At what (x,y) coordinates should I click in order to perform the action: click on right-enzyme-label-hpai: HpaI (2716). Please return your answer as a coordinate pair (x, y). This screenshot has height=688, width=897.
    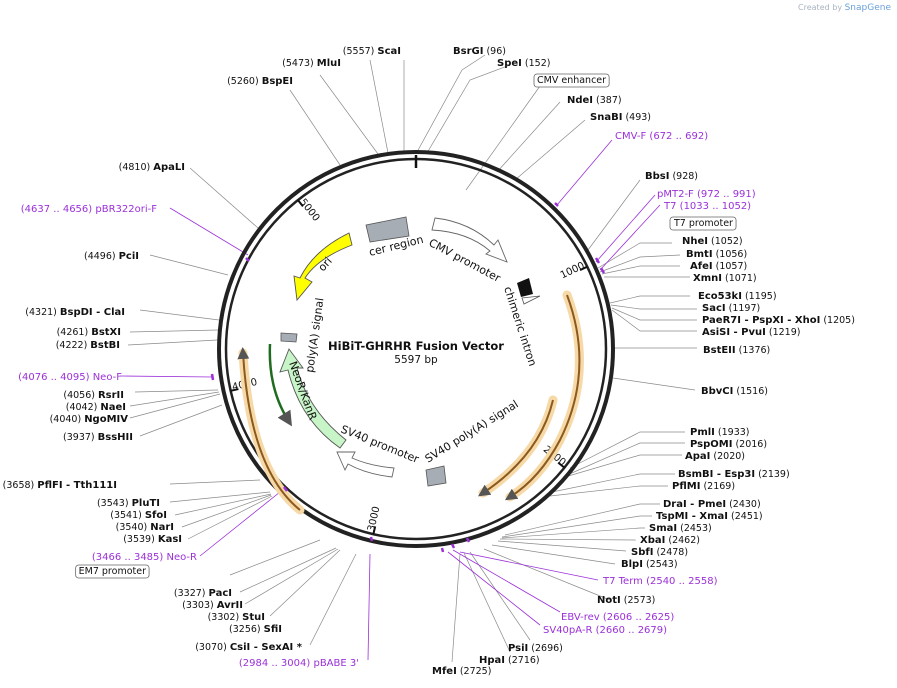
    Looking at the image, I should click on (509, 660).